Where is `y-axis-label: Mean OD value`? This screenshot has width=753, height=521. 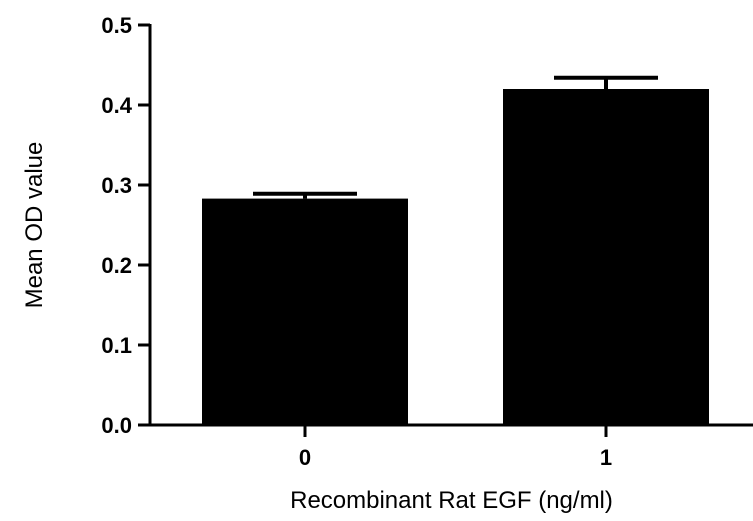 y-axis-label: Mean OD value is located at coordinates (34, 225).